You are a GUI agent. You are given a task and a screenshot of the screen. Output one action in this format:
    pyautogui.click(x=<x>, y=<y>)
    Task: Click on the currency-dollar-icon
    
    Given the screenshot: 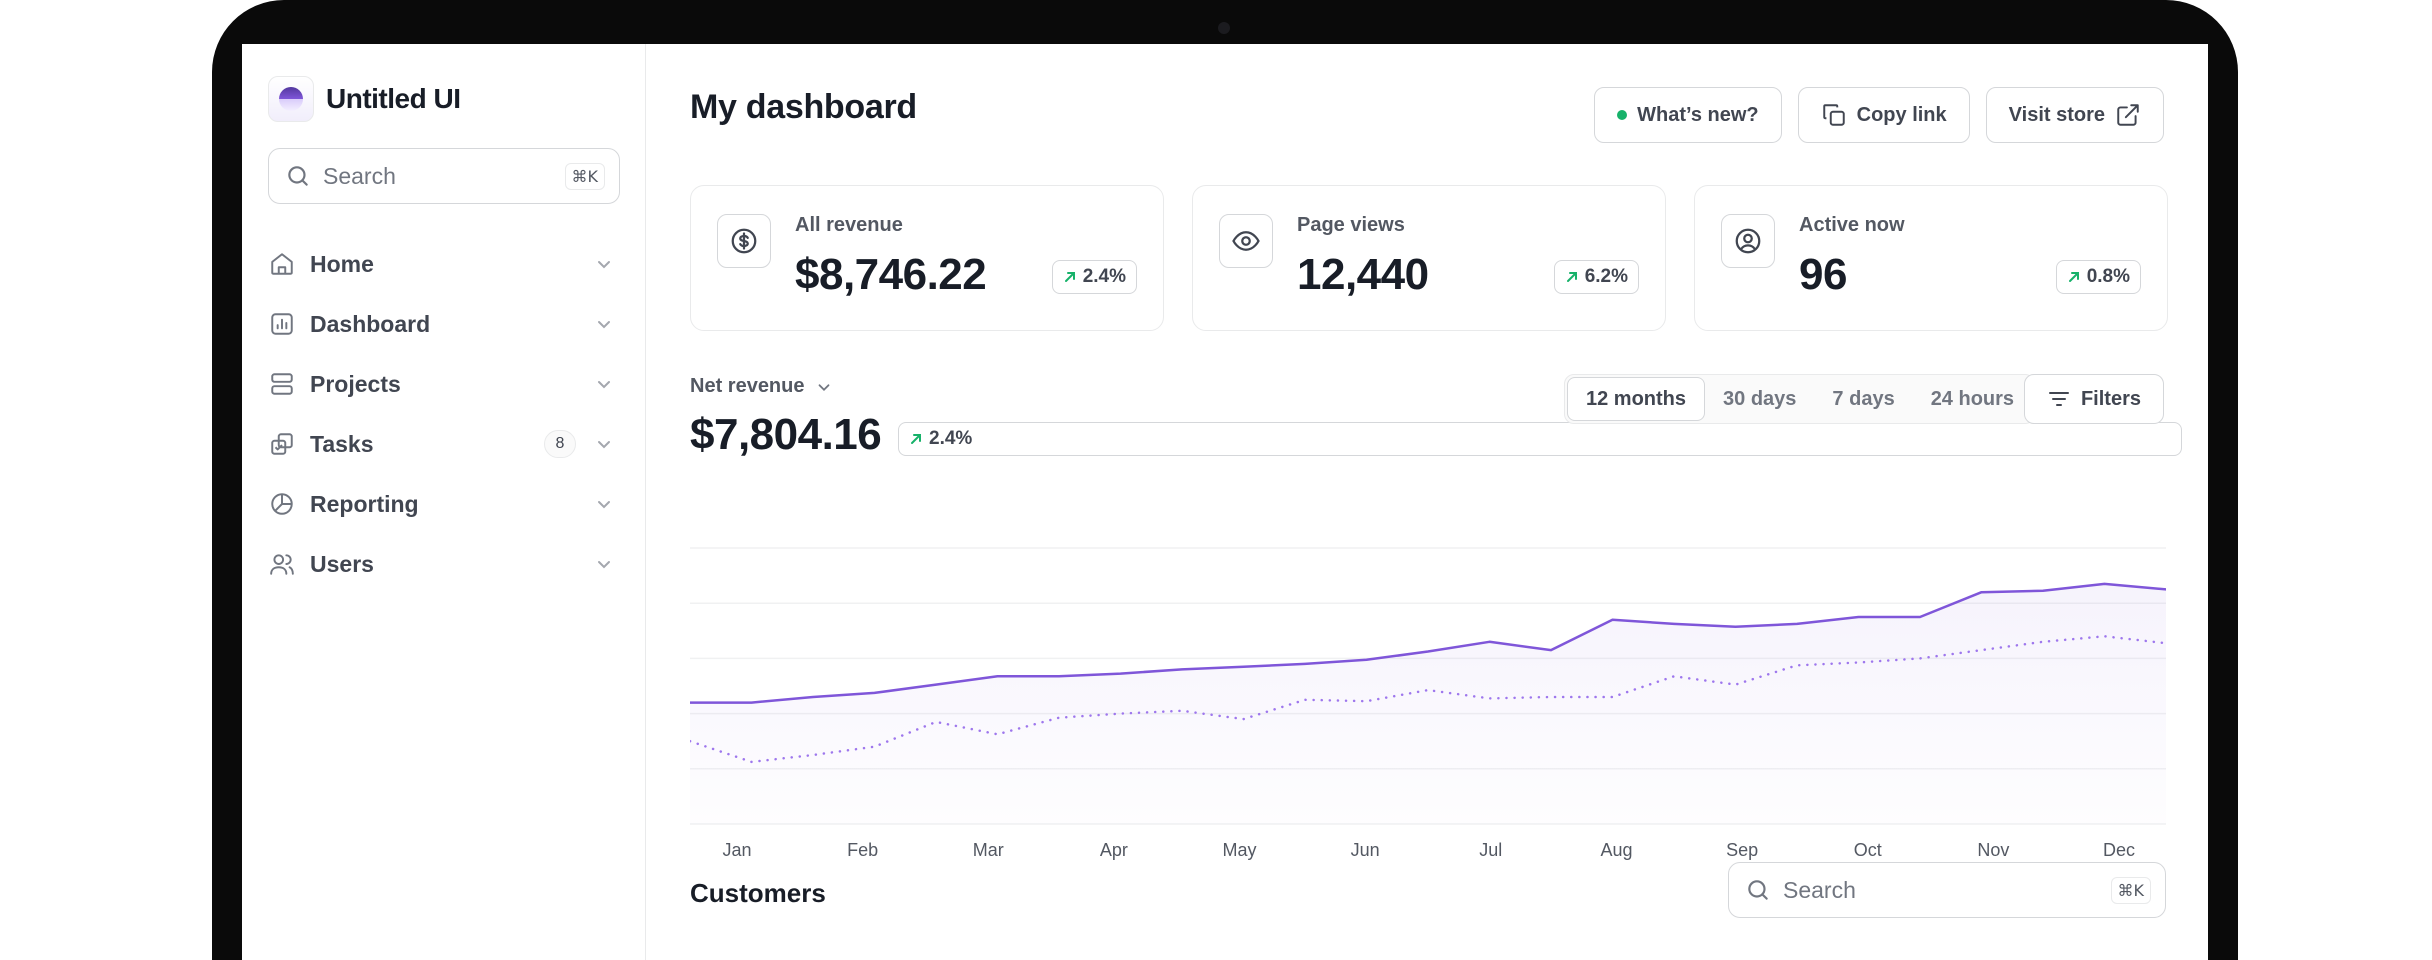 What is the action you would take?
    pyautogui.click(x=744, y=241)
    